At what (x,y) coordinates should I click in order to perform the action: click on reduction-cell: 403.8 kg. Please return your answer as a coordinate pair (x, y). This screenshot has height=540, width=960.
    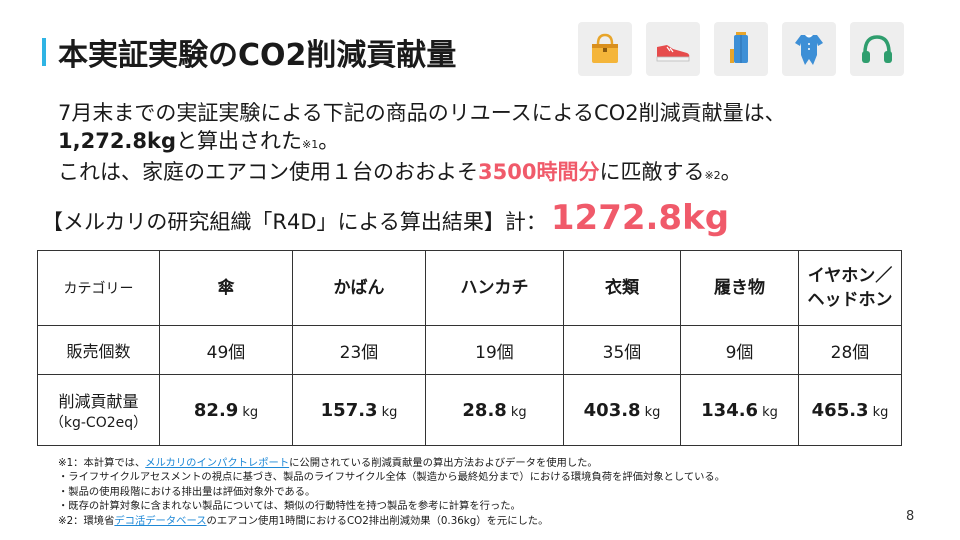
    Looking at the image, I should click on (622, 410).